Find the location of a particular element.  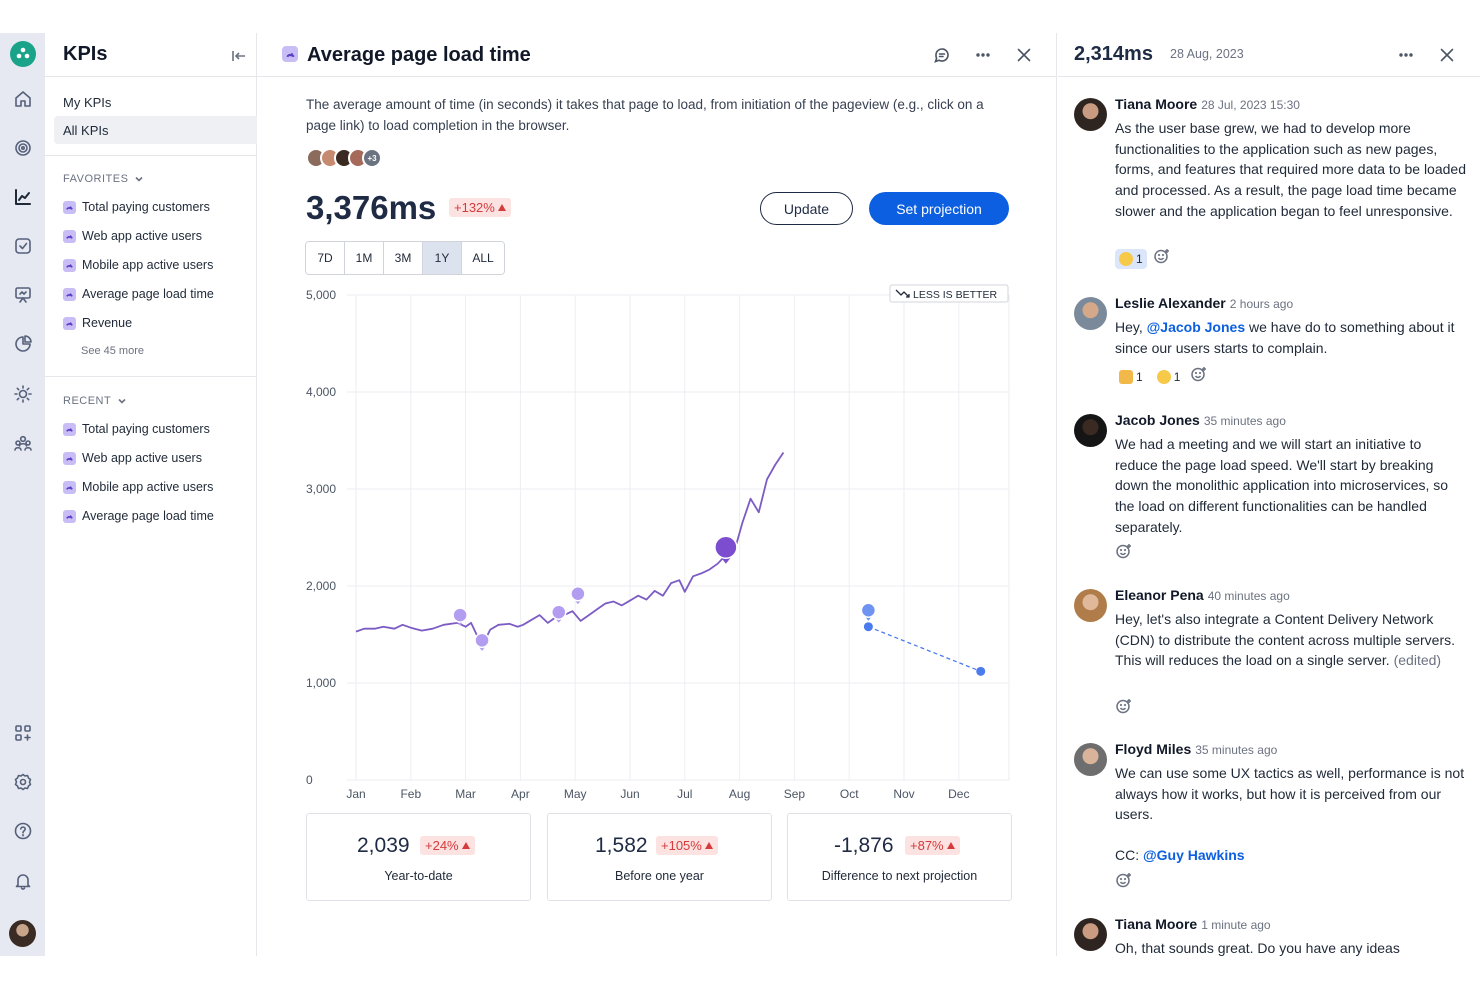

see-more-link: See 45 more is located at coordinates (112, 351).